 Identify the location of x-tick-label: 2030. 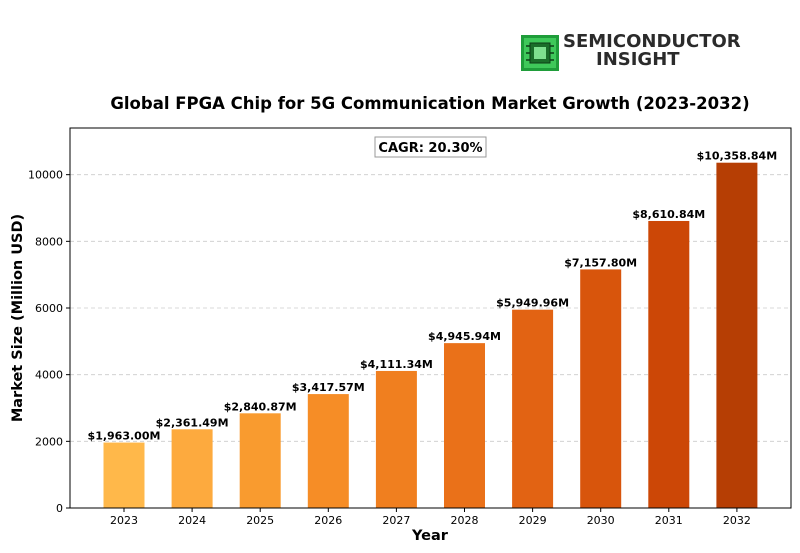
(601, 520).